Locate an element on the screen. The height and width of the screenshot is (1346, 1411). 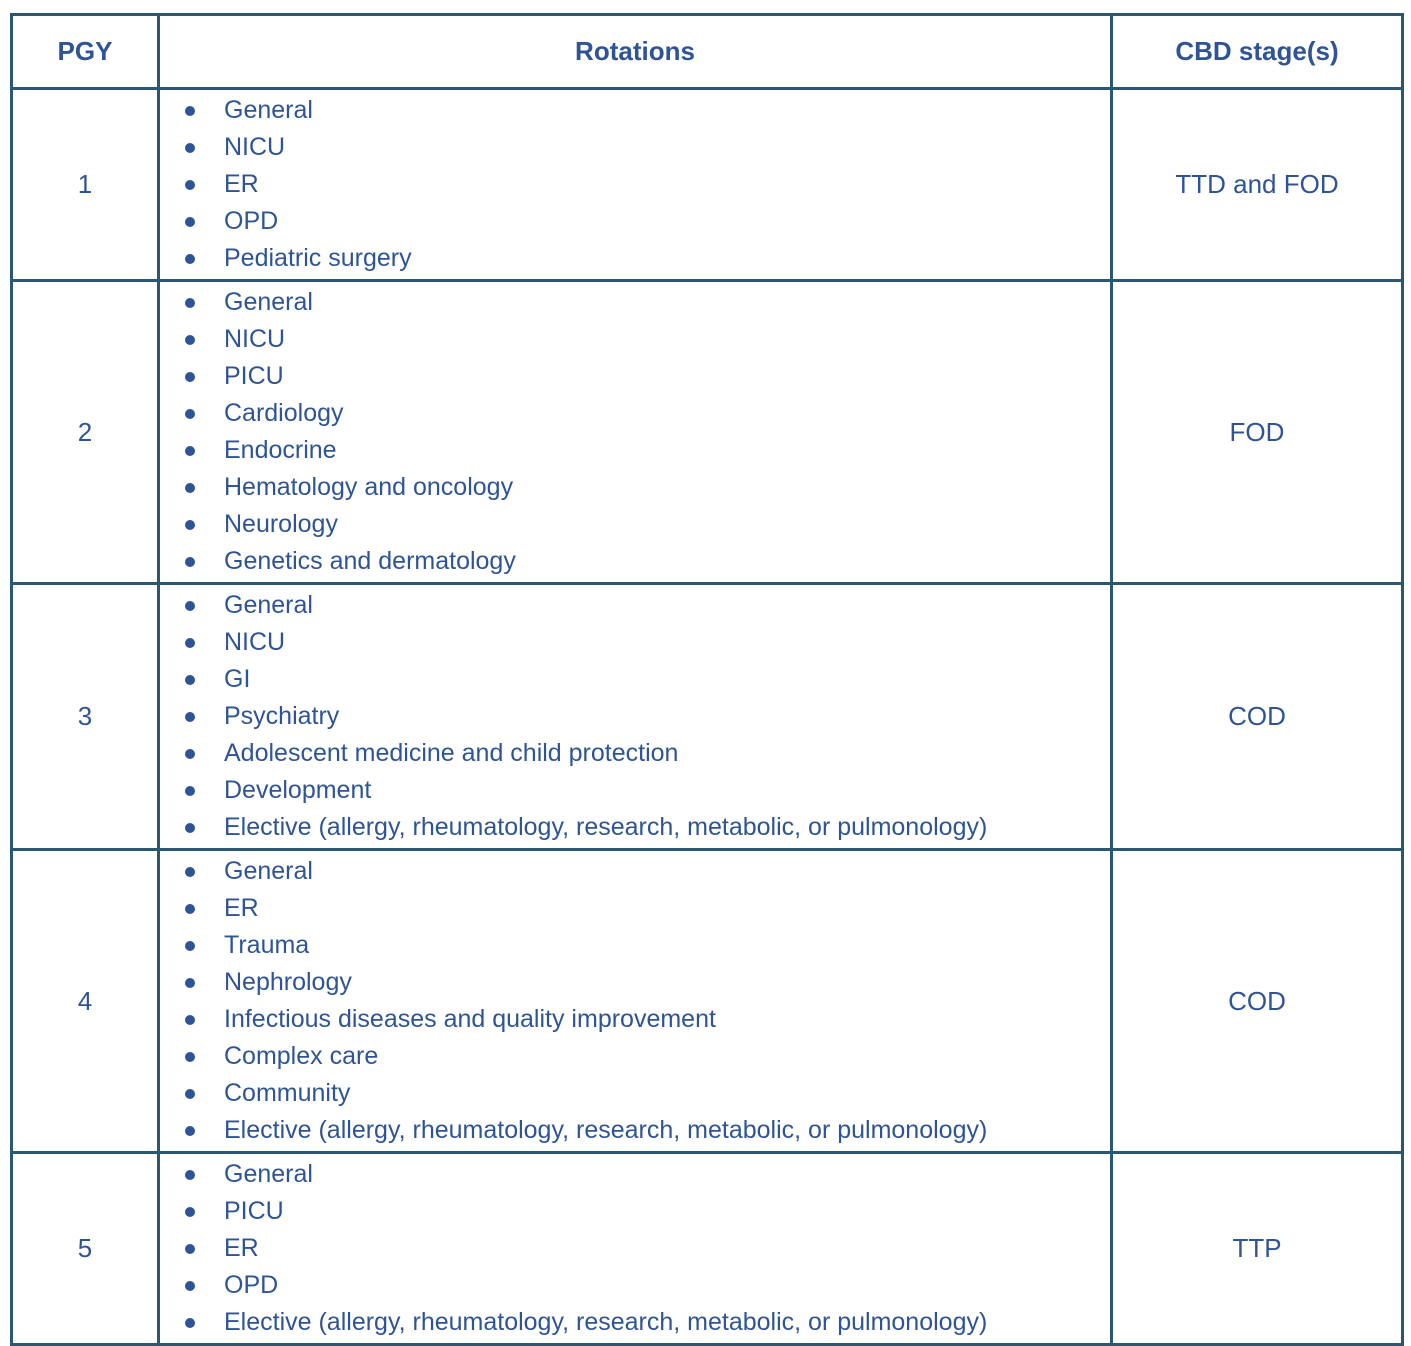
header-row: PGY Rotations CBD stage(s) is located at coordinates (707, 51).